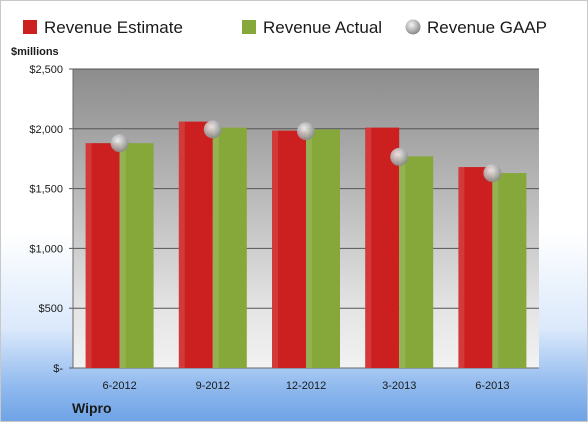 The image size is (588, 422). What do you see at coordinates (46, 190) in the screenshot?
I see `y-tick-label: $1,500` at bounding box center [46, 190].